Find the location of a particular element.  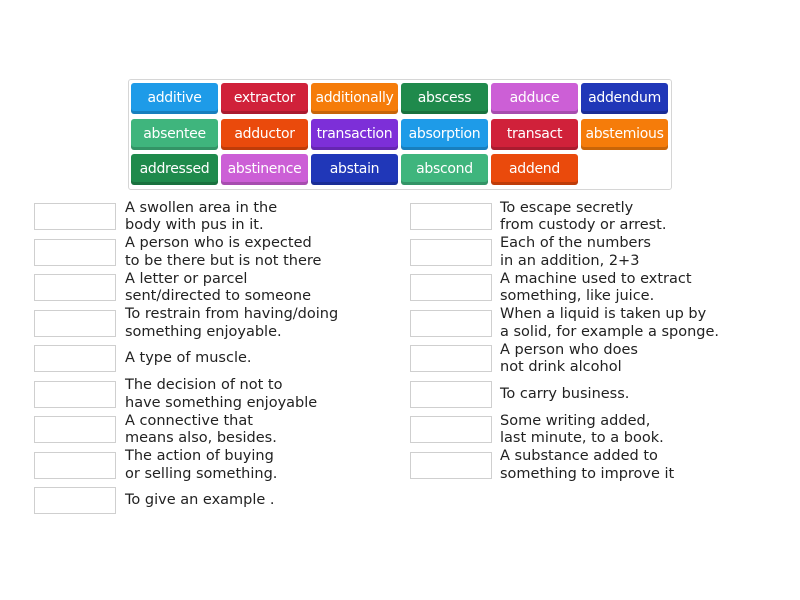

word-tile: transact is located at coordinates (534, 134).